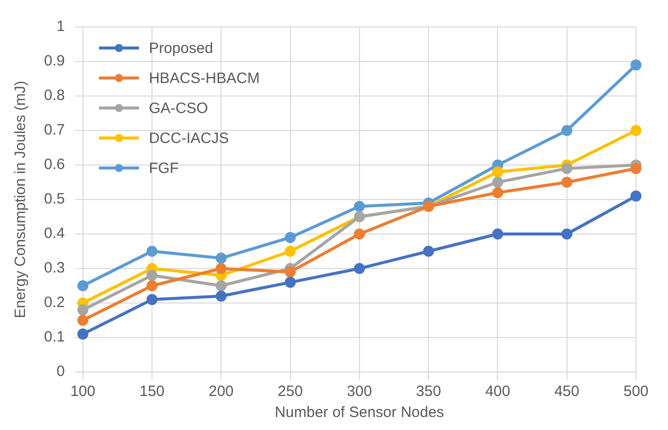  Describe the element at coordinates (54, 233) in the screenshot. I see `y-tick-label: 0.4` at that location.